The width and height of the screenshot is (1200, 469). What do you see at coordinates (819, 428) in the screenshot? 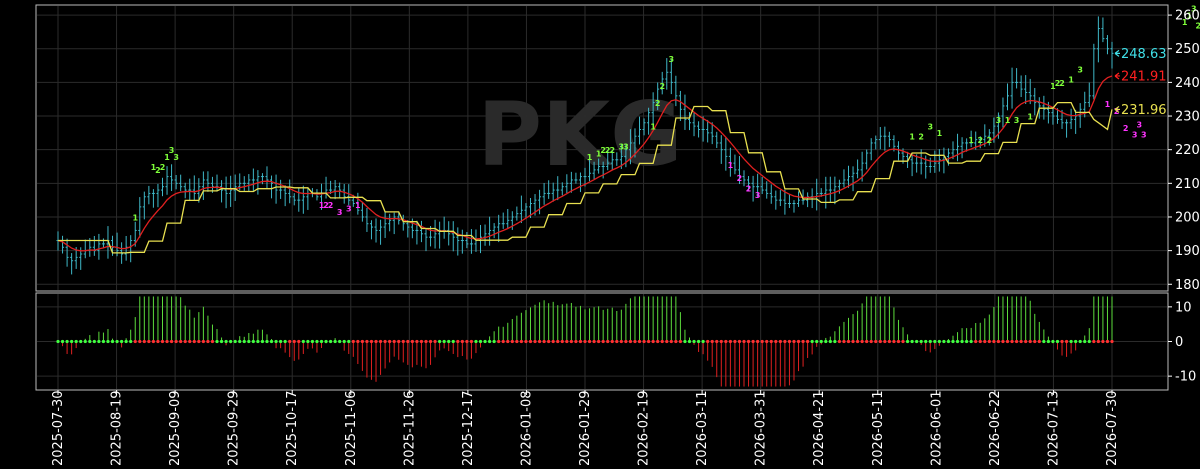
I see `date-axis-tick-label: 2026-04-21` at bounding box center [819, 428].